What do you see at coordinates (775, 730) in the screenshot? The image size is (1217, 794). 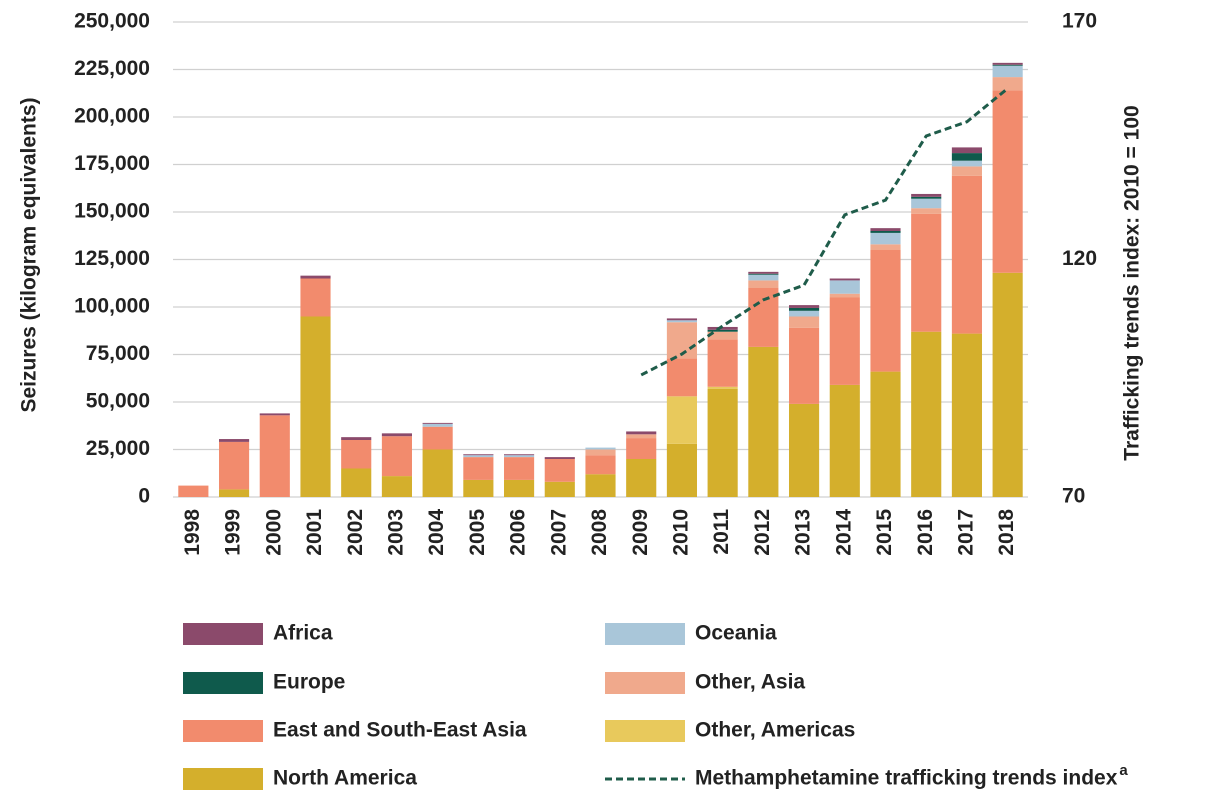 I see `legend-label: Other, Americas` at bounding box center [775, 730].